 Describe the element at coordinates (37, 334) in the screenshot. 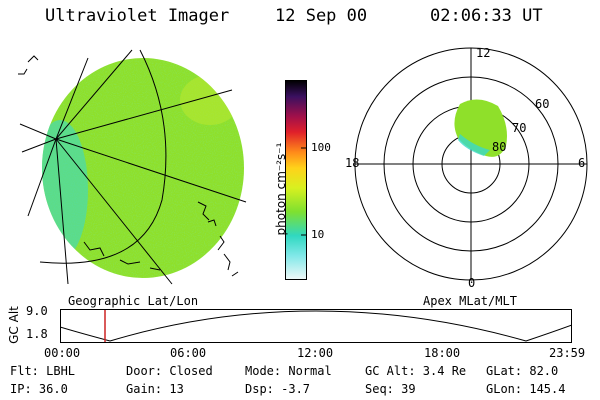

I see `timeline-ytick-1.8: 1.8` at that location.